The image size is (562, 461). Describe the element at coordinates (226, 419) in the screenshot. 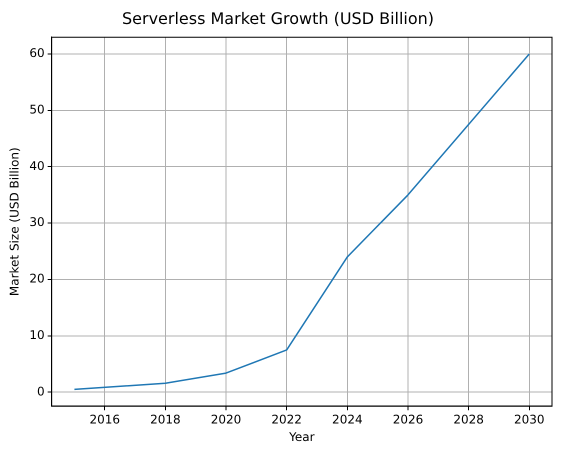

I see `x-tick-label: 2020` at that location.